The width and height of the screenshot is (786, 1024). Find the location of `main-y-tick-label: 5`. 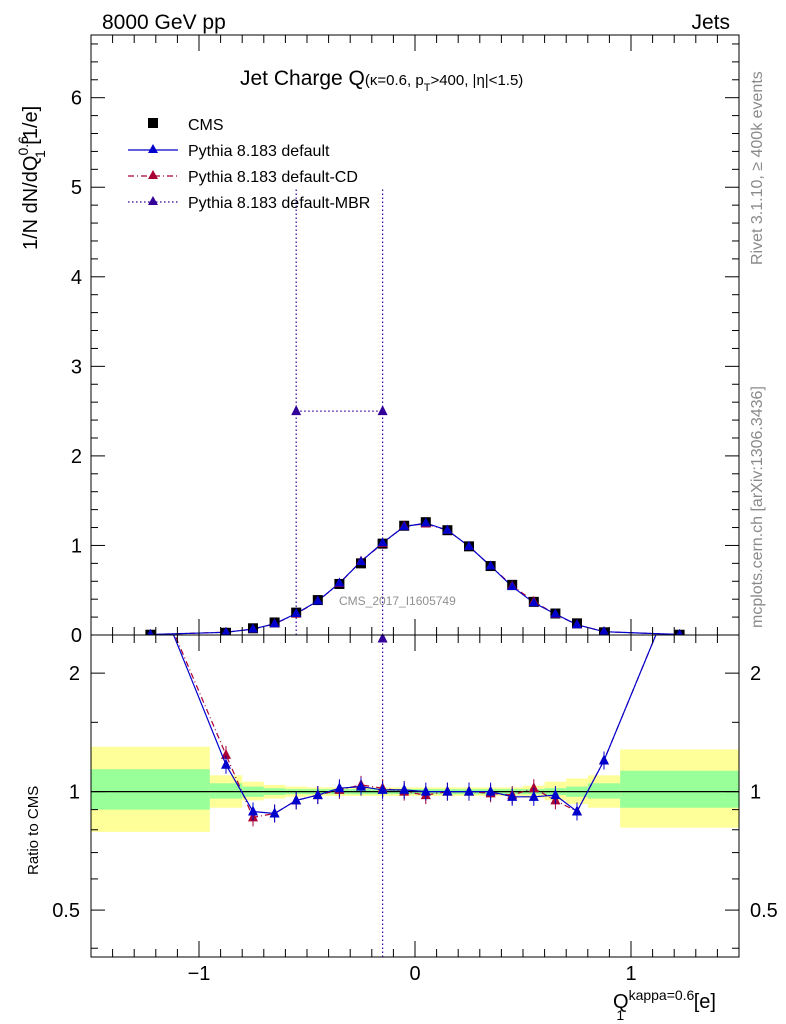

main-y-tick-label: 5 is located at coordinates (76, 188).